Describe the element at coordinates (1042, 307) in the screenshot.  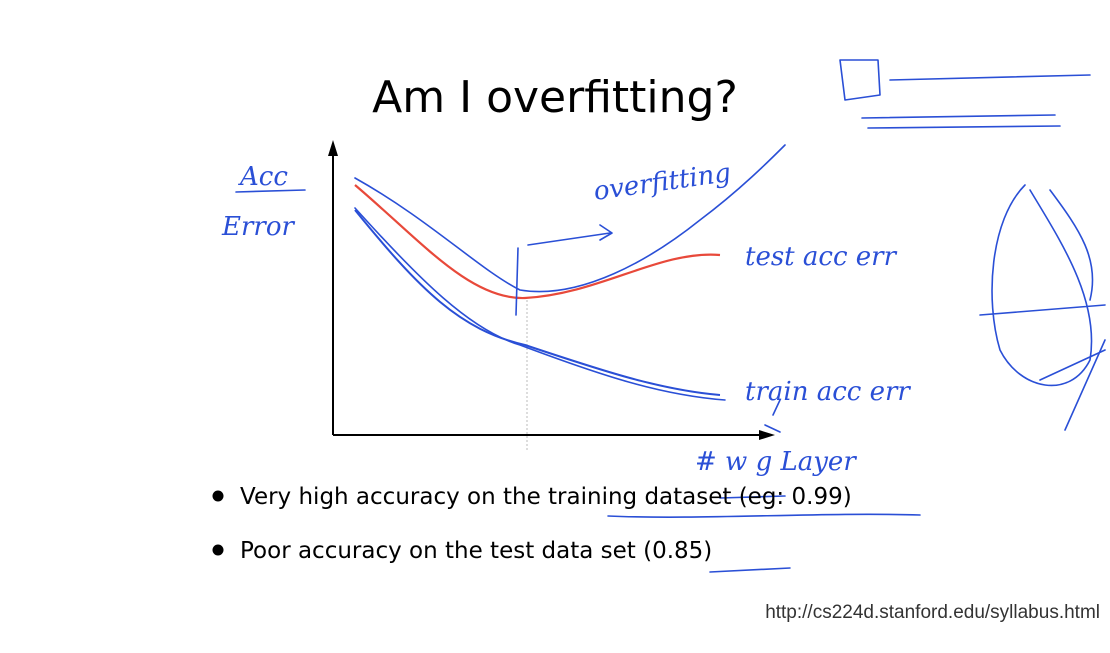
I see `ink-scribble` at that location.